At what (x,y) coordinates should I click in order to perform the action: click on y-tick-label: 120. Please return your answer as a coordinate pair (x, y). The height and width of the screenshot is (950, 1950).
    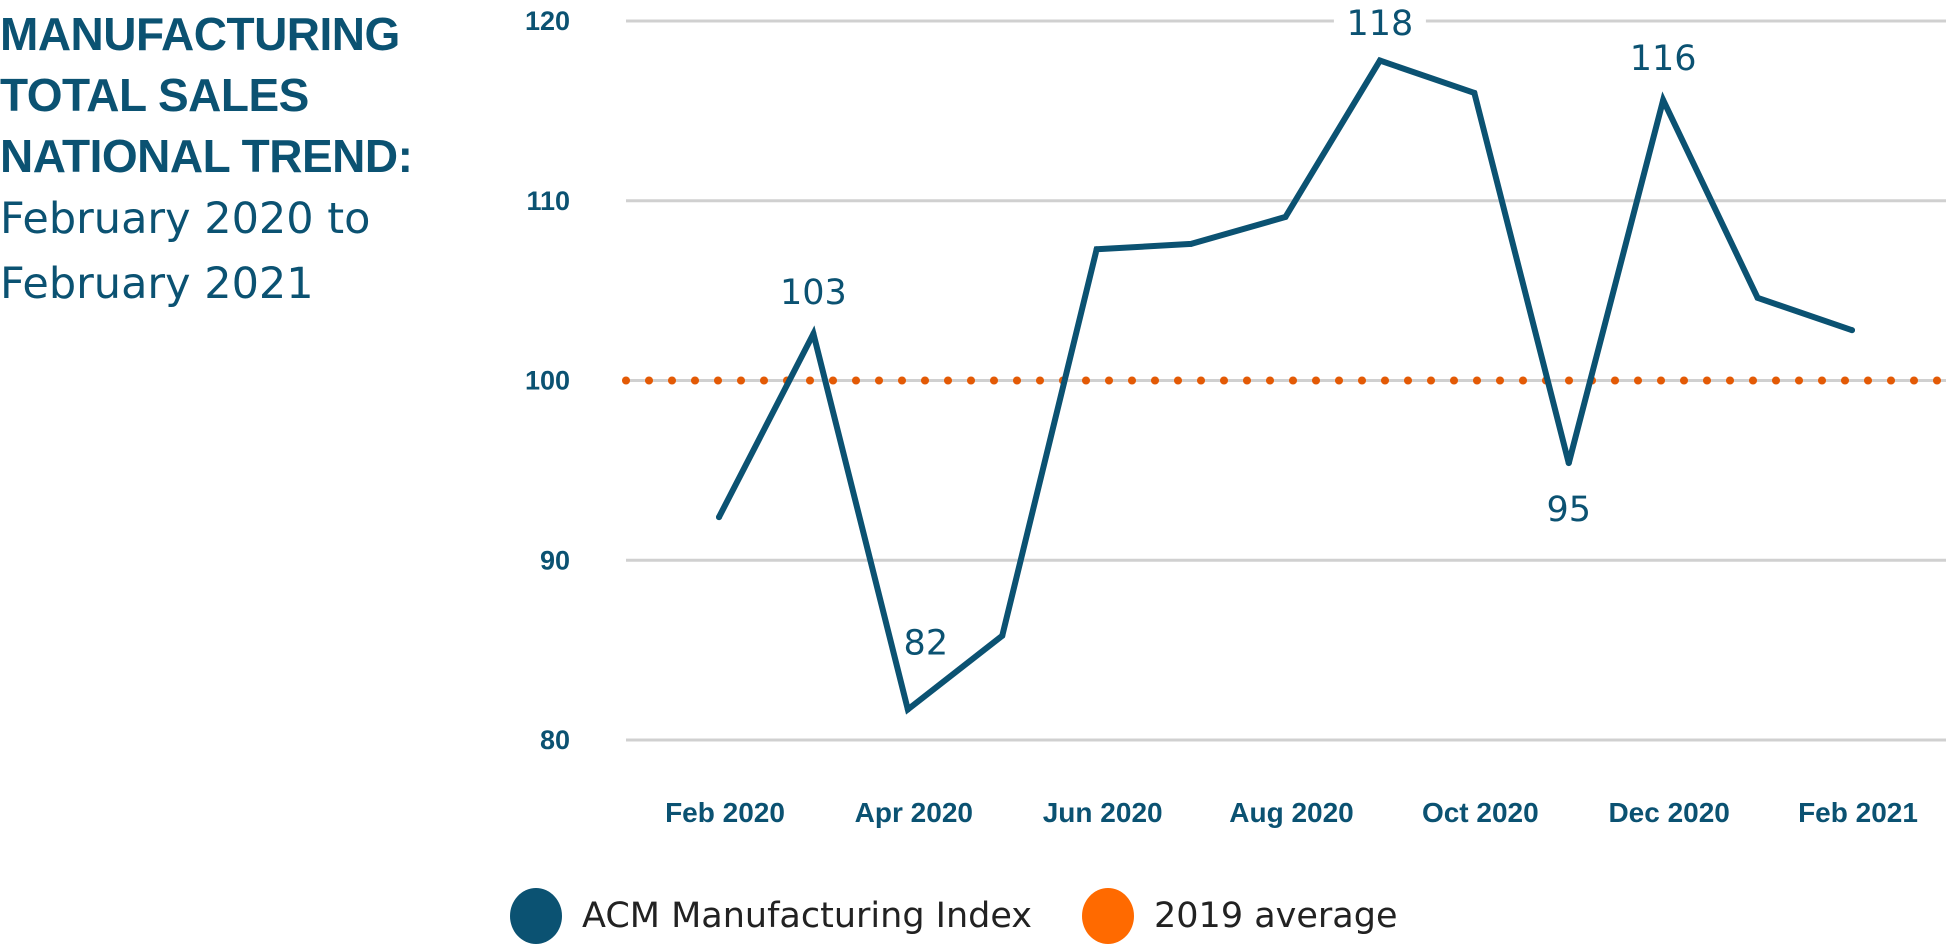
    Looking at the image, I should click on (547, 21).